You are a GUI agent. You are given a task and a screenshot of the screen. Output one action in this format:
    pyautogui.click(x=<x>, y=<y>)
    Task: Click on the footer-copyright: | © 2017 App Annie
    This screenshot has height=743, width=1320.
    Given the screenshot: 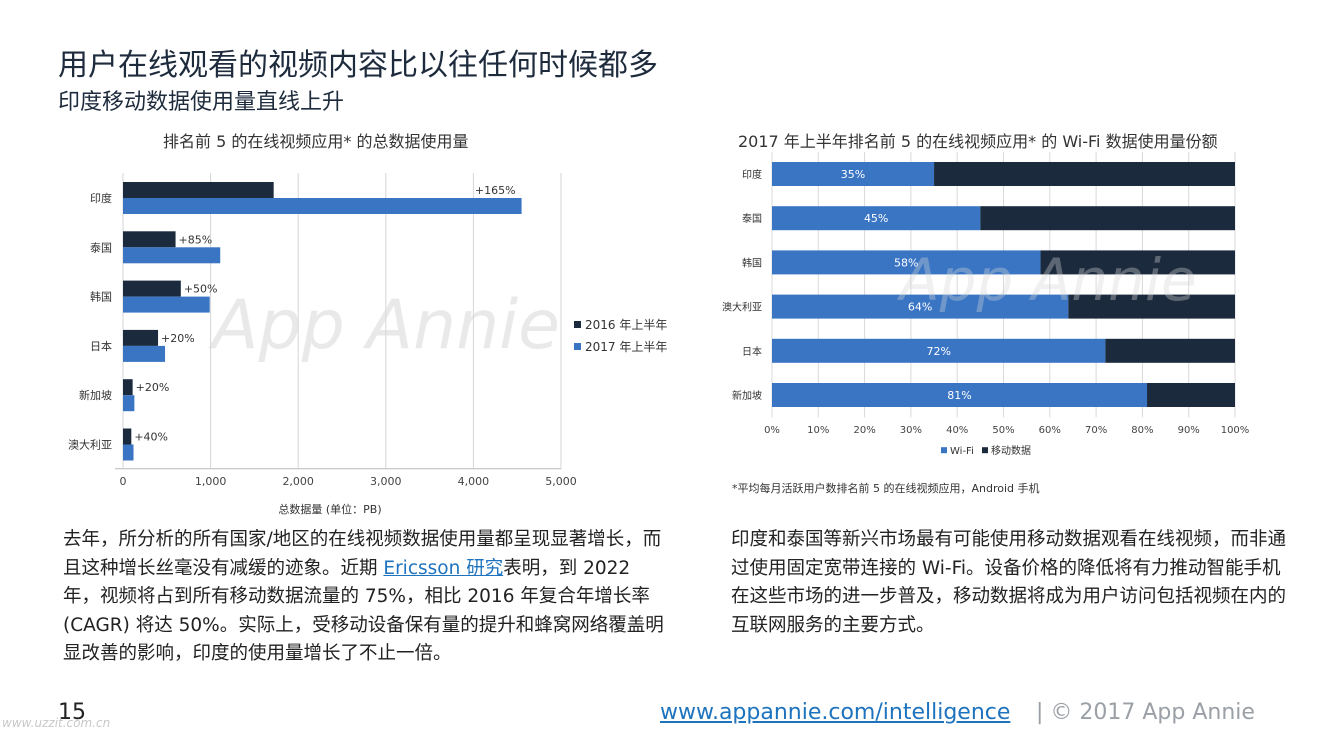 What is the action you would take?
    pyautogui.click(x=1145, y=712)
    